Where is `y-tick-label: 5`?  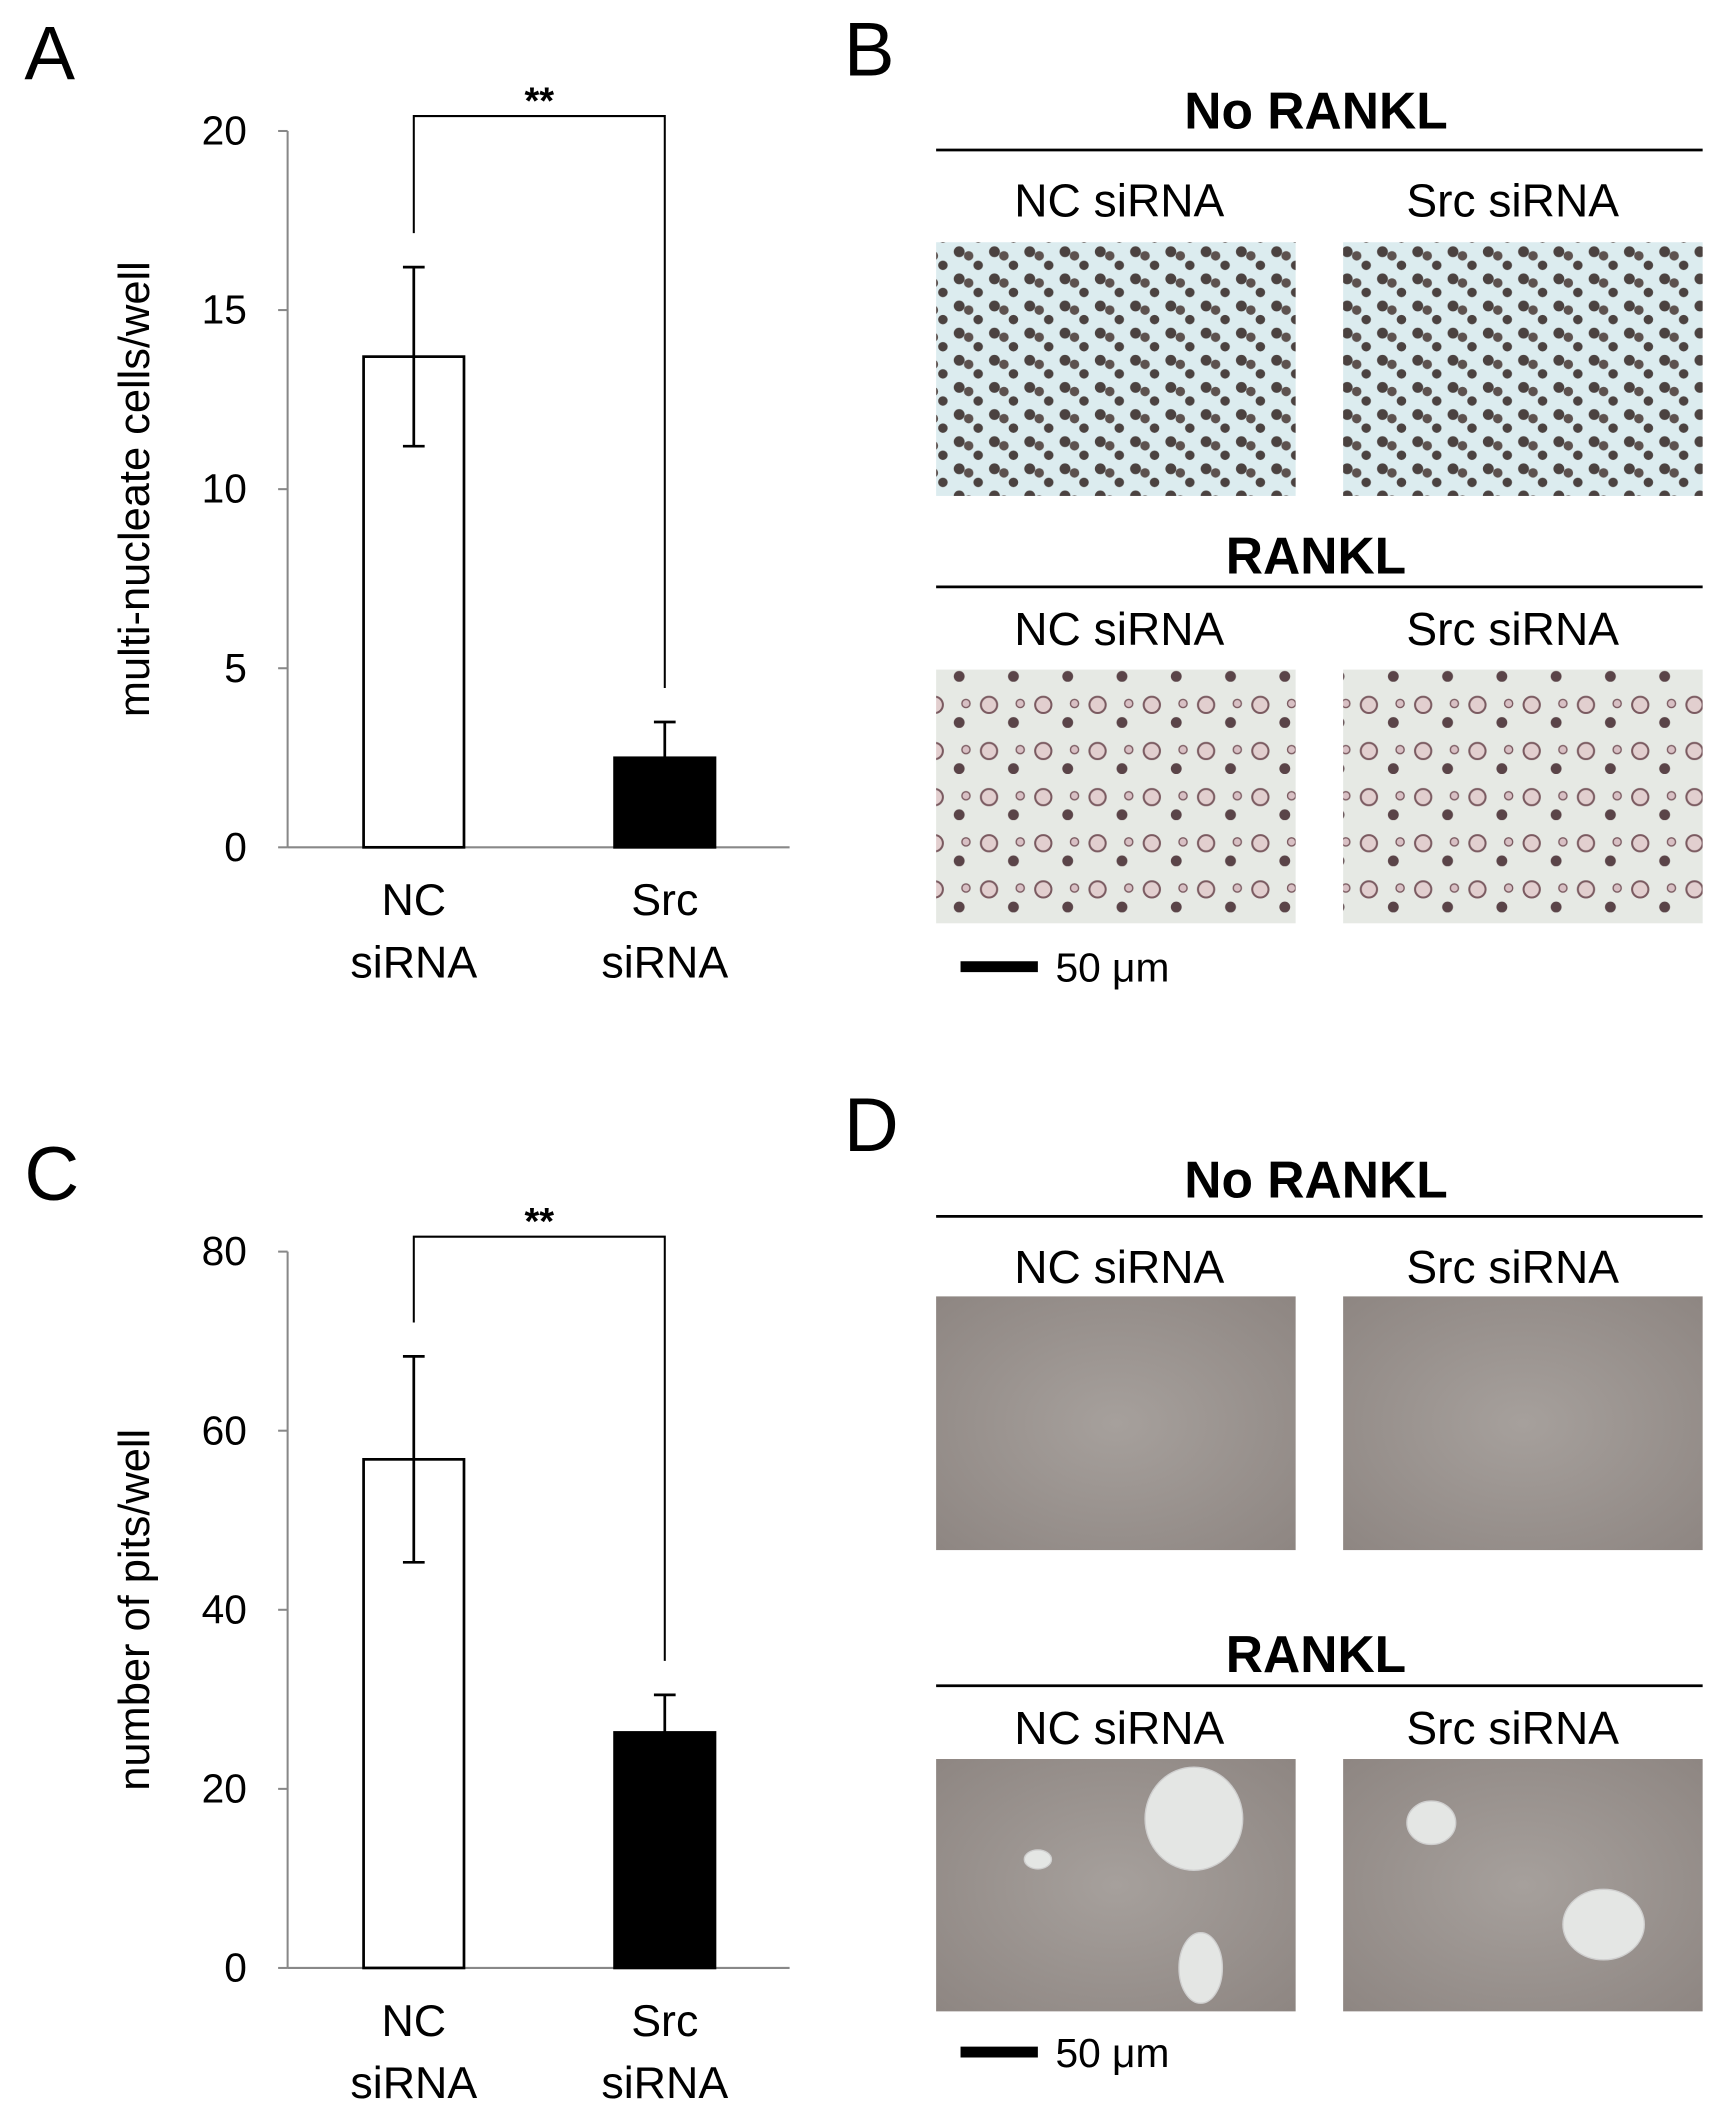
y-tick-label: 5 is located at coordinates (235, 668).